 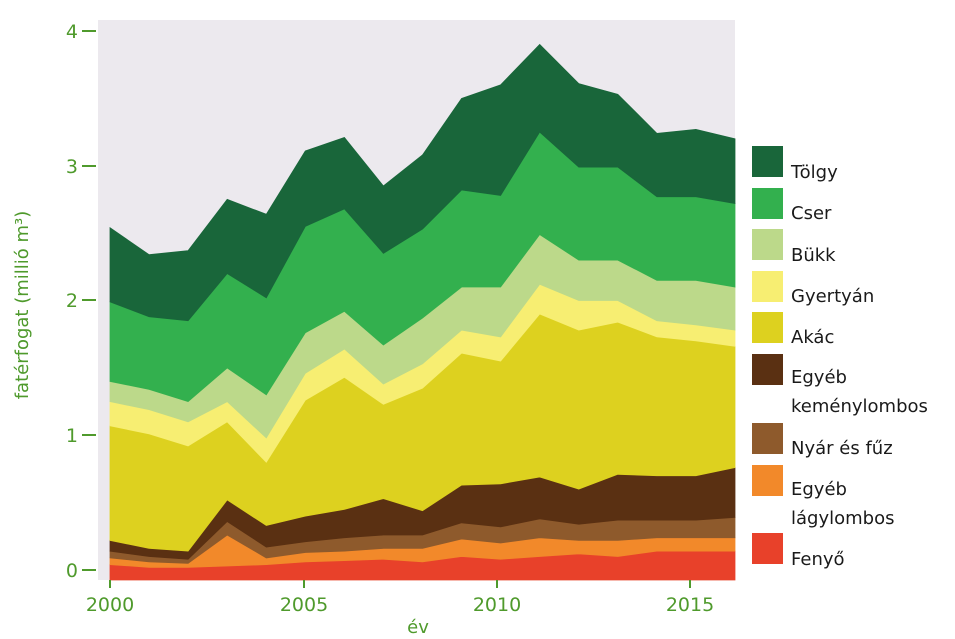 I want to click on legend-swatch-egyeb-kemenylombos, so click(x=767, y=369).